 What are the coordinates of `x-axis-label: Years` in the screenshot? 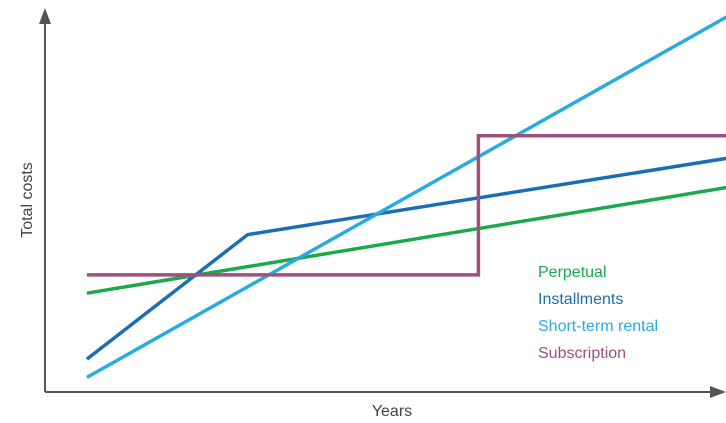 It's located at (392, 411).